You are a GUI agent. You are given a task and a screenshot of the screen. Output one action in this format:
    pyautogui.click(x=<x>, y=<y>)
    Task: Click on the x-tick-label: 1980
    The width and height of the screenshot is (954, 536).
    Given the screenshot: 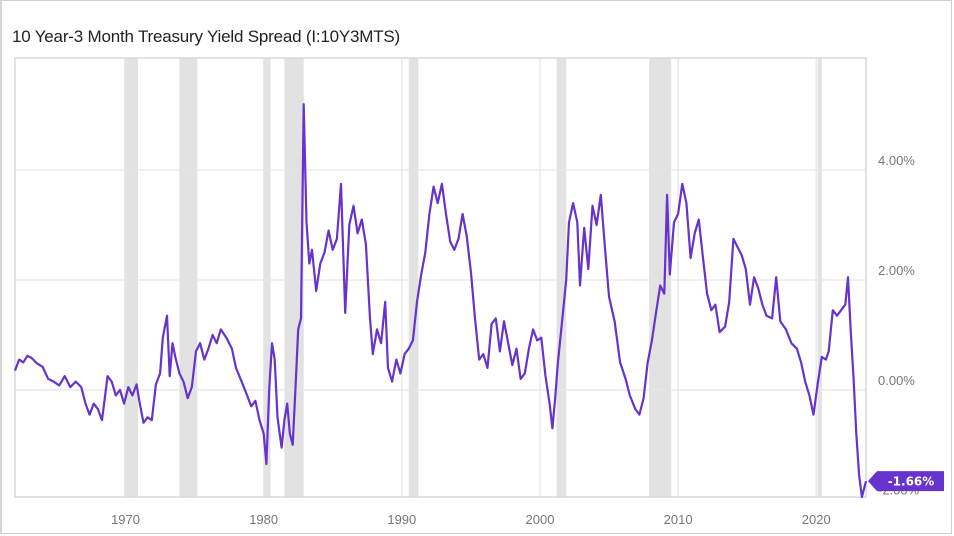 What is the action you would take?
    pyautogui.click(x=263, y=519)
    